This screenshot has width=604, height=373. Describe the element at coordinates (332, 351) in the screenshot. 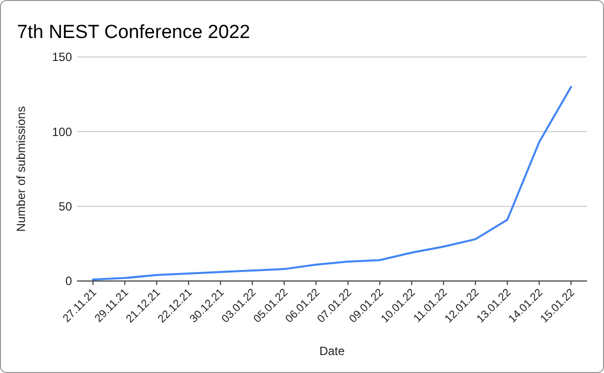

I see `x-axis-title: Date` at that location.